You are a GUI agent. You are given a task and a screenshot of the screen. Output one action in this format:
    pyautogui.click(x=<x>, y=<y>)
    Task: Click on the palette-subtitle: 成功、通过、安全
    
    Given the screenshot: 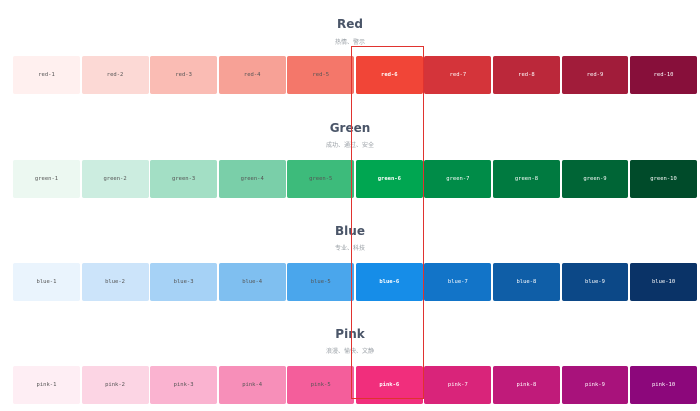 What is the action you would take?
    pyautogui.click(x=349, y=145)
    